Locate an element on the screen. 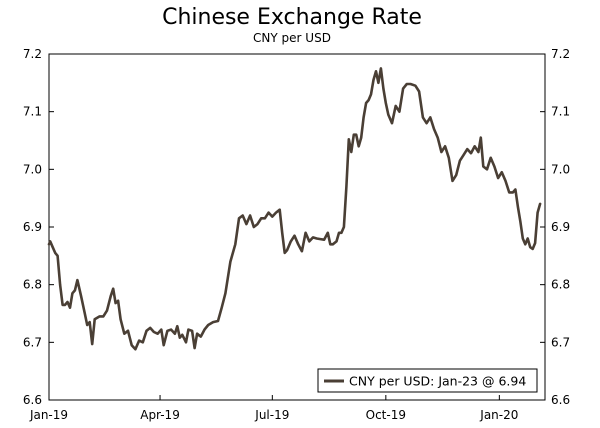 This screenshot has height=428, width=600. y-tick-label-left: 6.9 is located at coordinates (32, 227).